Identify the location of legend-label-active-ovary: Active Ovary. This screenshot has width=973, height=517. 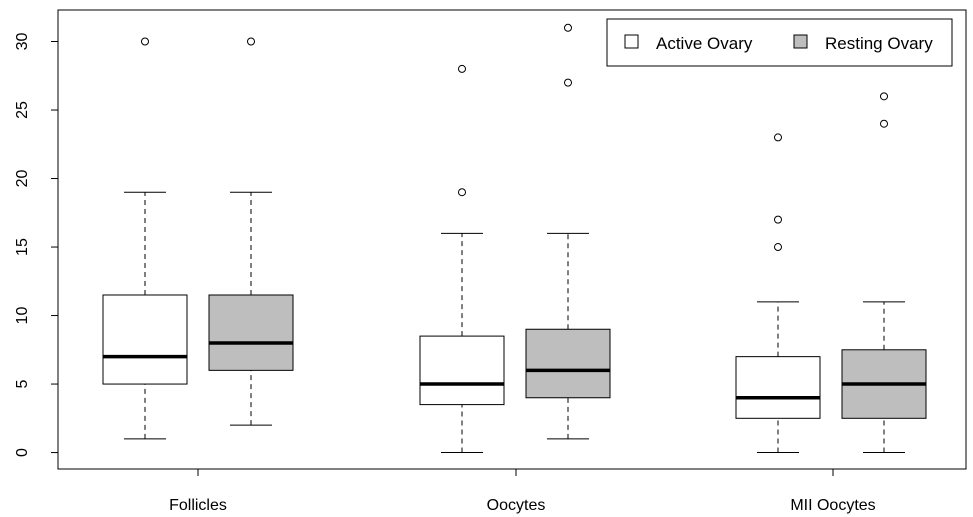
(704, 43).